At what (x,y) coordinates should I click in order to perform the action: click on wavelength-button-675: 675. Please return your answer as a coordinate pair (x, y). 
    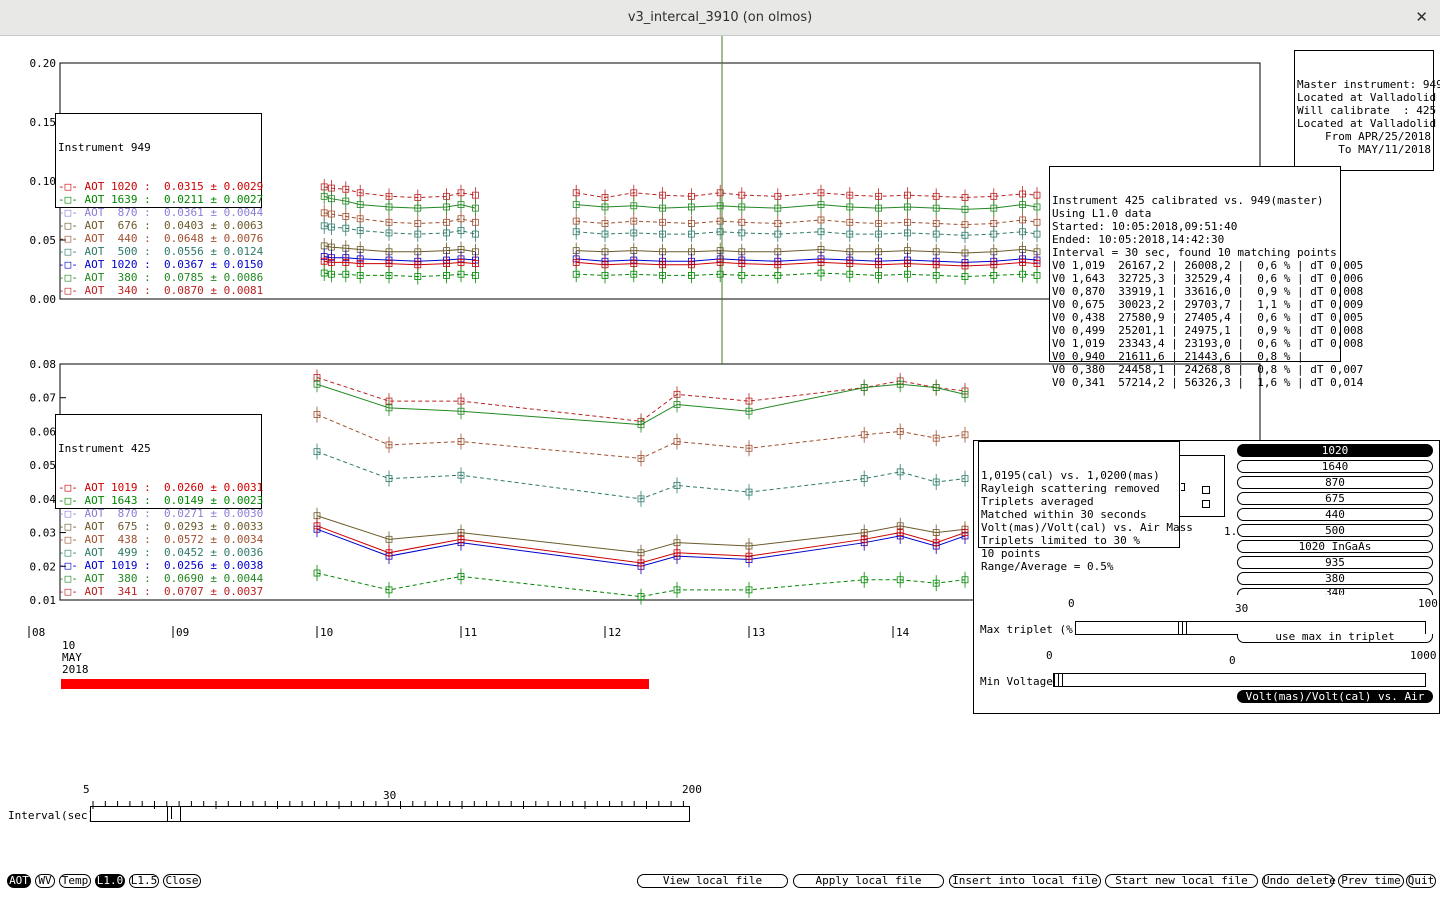
    Looking at the image, I should click on (1335, 498).